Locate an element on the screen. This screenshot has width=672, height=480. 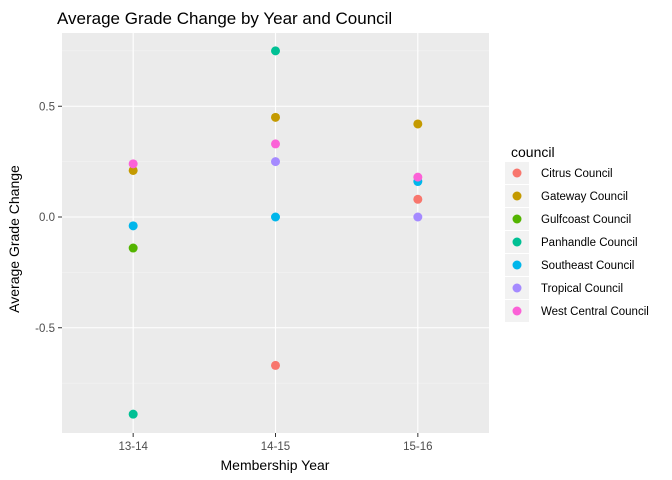
y-tick-label: 0.5 is located at coordinates (47, 107).